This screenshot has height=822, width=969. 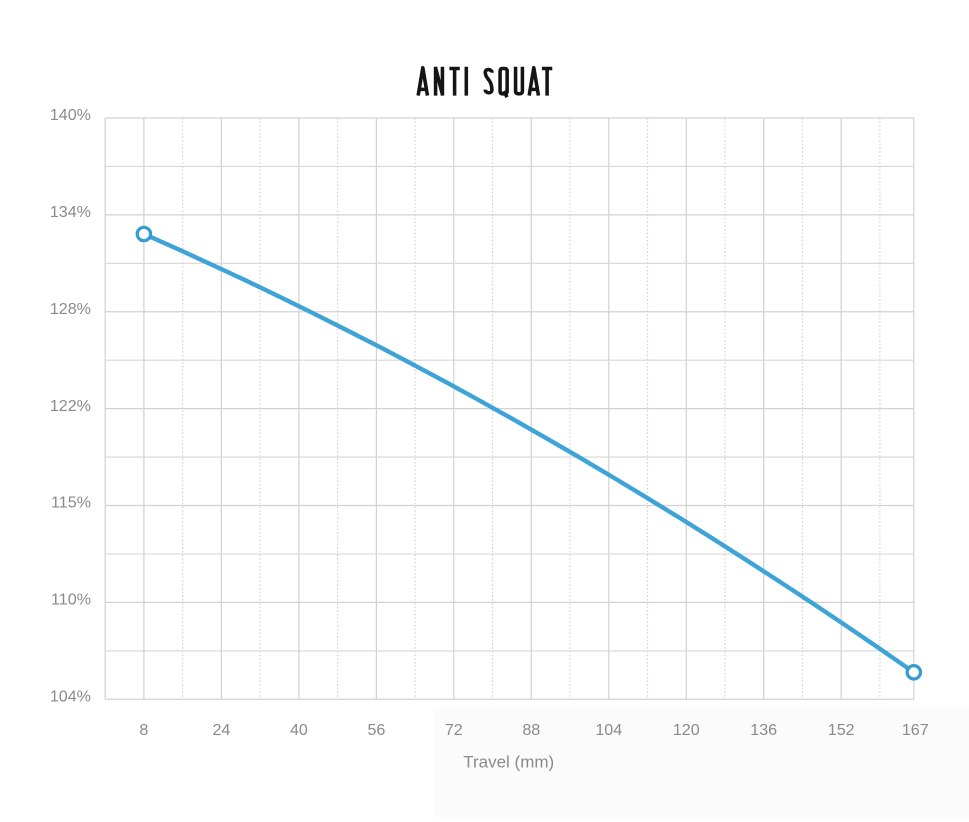 What do you see at coordinates (915, 730) in the screenshot?
I see `svg-text: 167` at bounding box center [915, 730].